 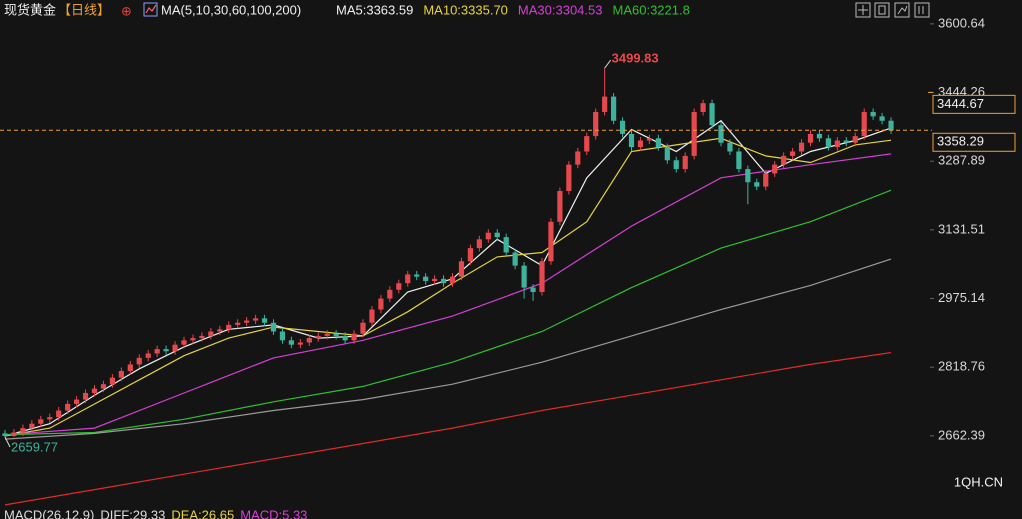 I want to click on y-tick-label: 2818.76, so click(x=961, y=366).